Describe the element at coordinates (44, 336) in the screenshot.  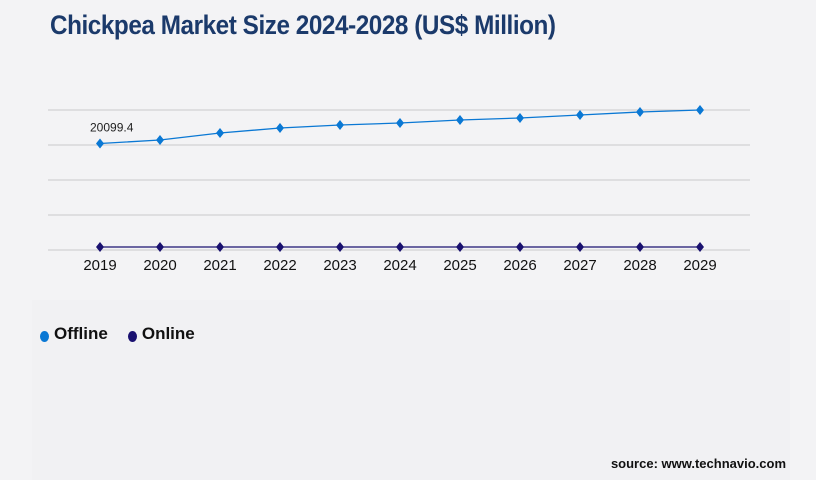
I see `legend-marker-offline` at that location.